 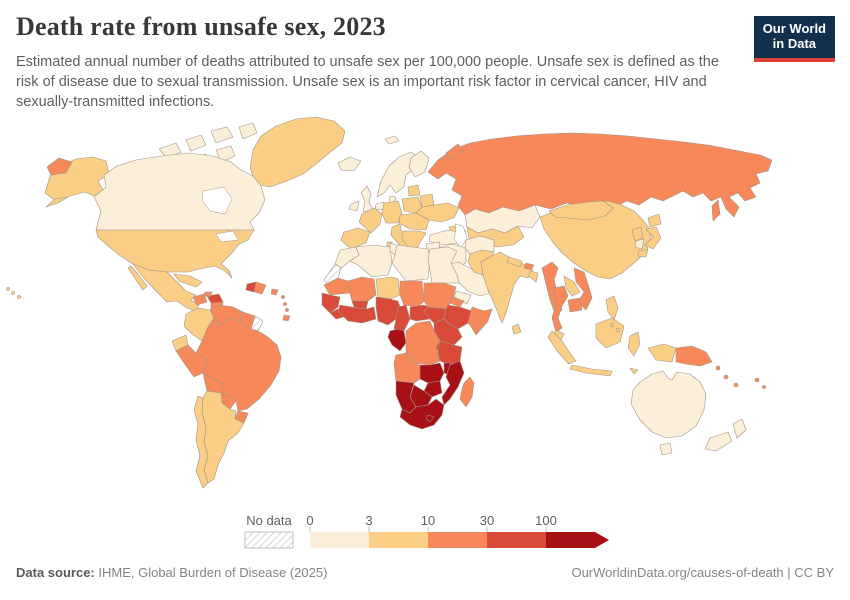 I want to click on country-south-africa, so click(x=422, y=414).